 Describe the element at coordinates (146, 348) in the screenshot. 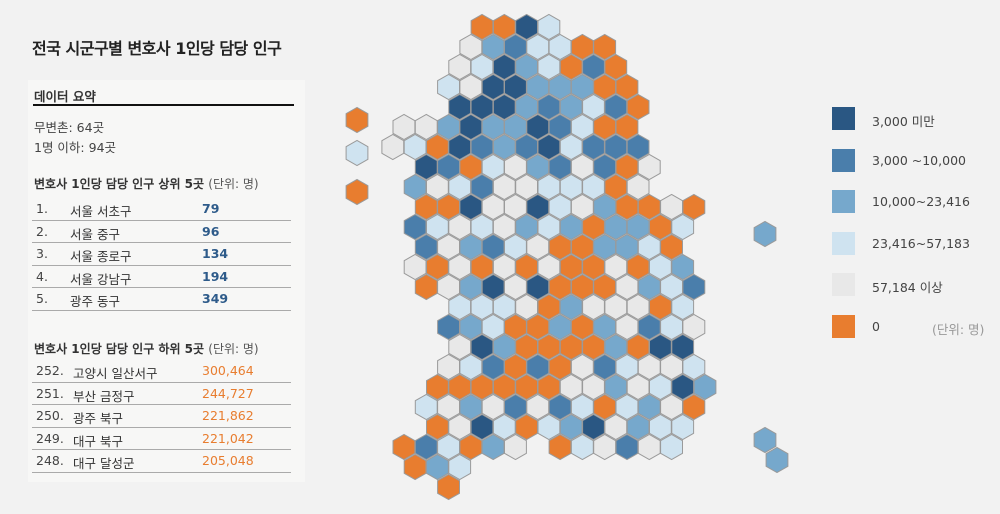

I see `bottom5-heading: 변호사 1인당 담당 인구 하위 5곳 (단위: 명)` at that location.